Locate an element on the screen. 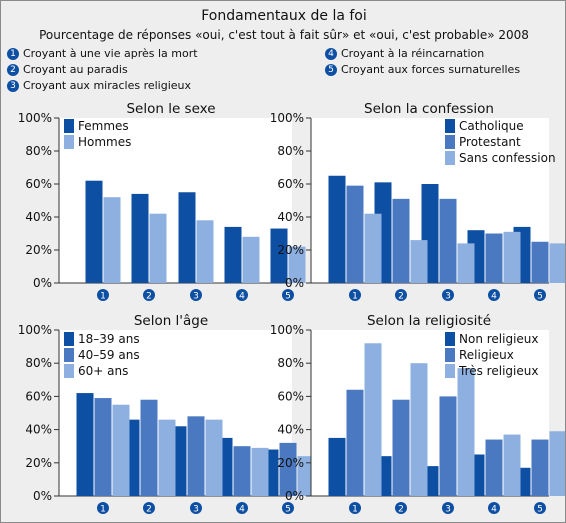 The height and width of the screenshot is (523, 566). key-item-3: 3 Croyant aux miracles religieux is located at coordinates (99, 85).